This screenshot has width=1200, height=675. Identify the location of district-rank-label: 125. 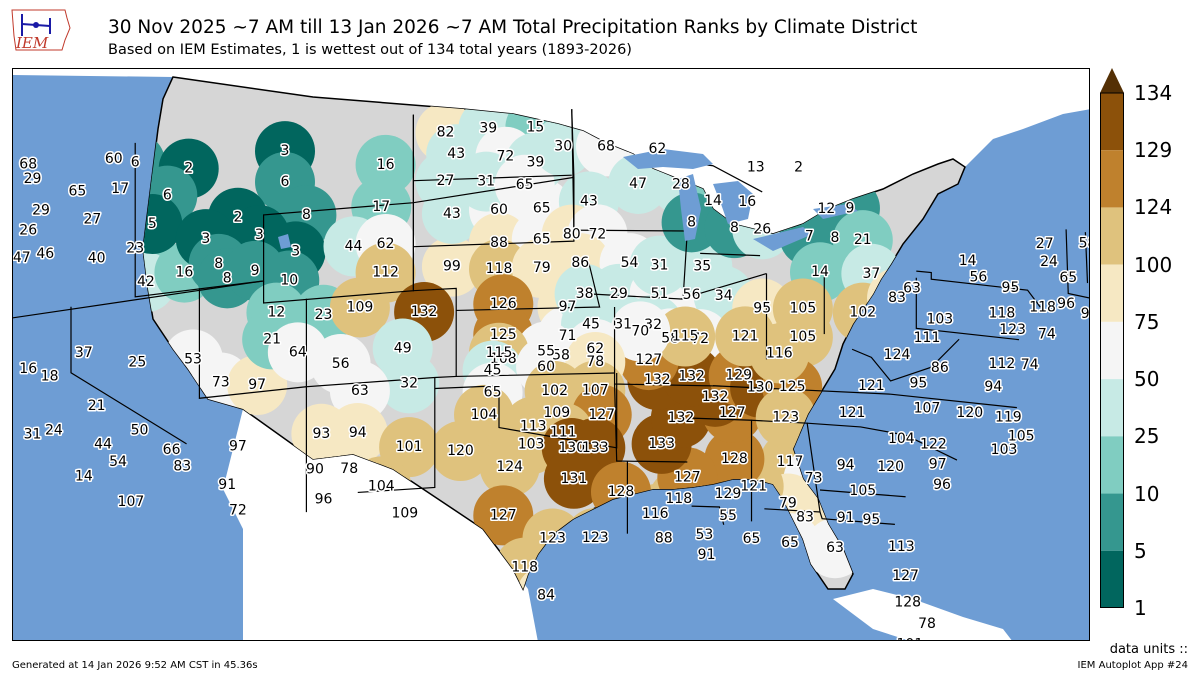
(503, 335).